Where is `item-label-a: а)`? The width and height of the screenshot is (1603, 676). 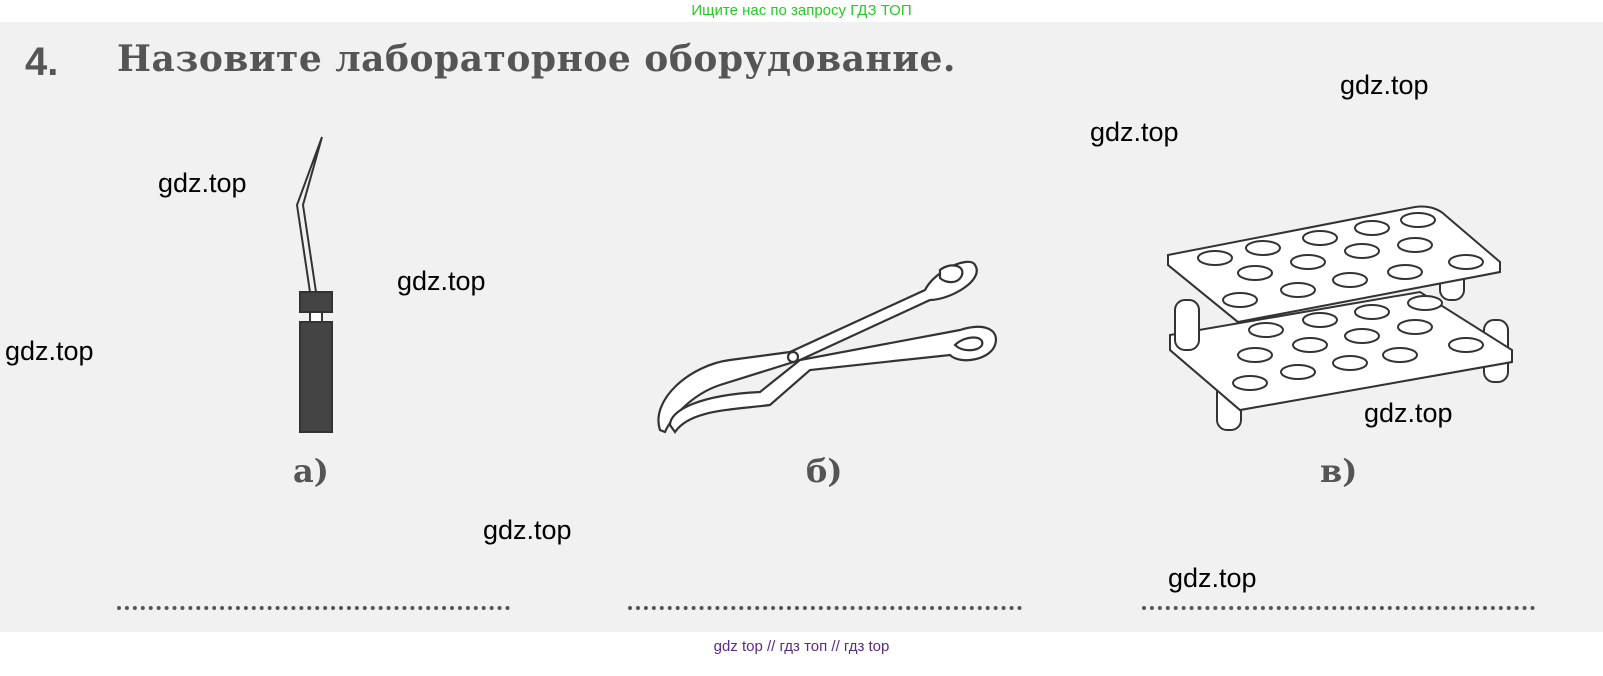 item-label-a: а) is located at coordinates (311, 471).